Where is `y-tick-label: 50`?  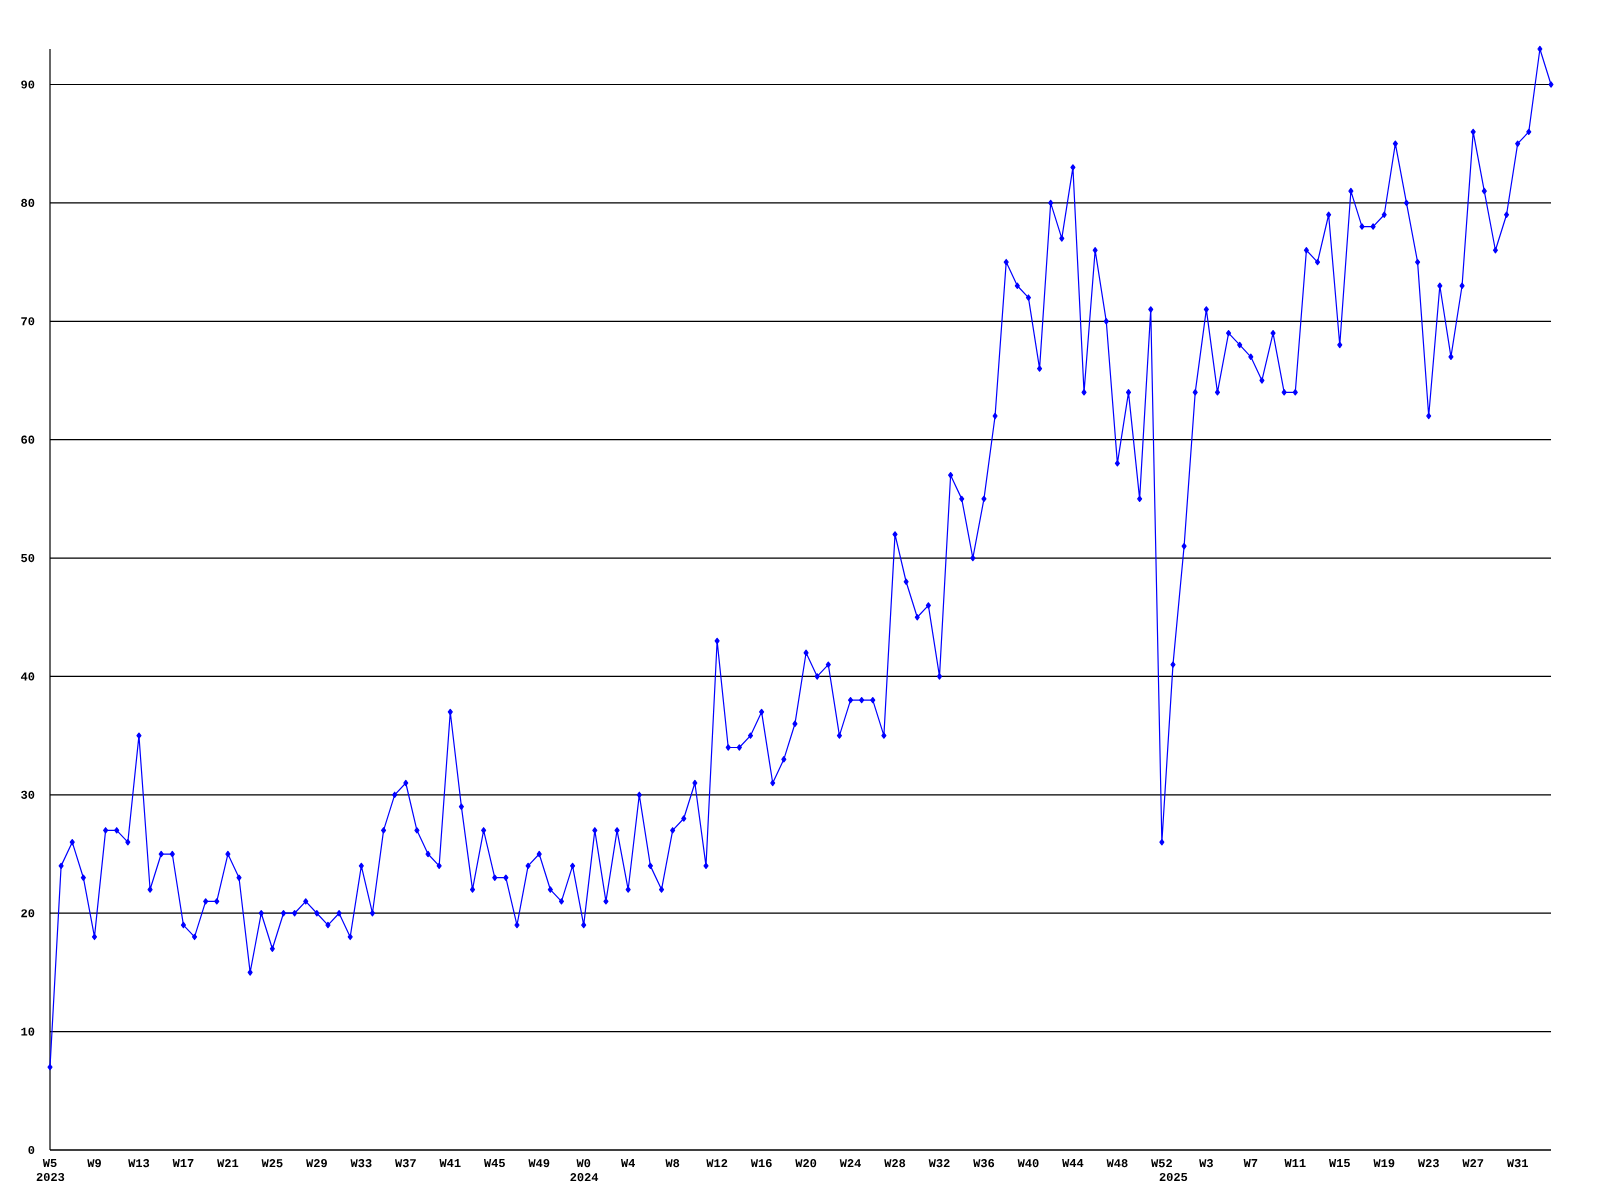 y-tick-label: 50 is located at coordinates (28, 558).